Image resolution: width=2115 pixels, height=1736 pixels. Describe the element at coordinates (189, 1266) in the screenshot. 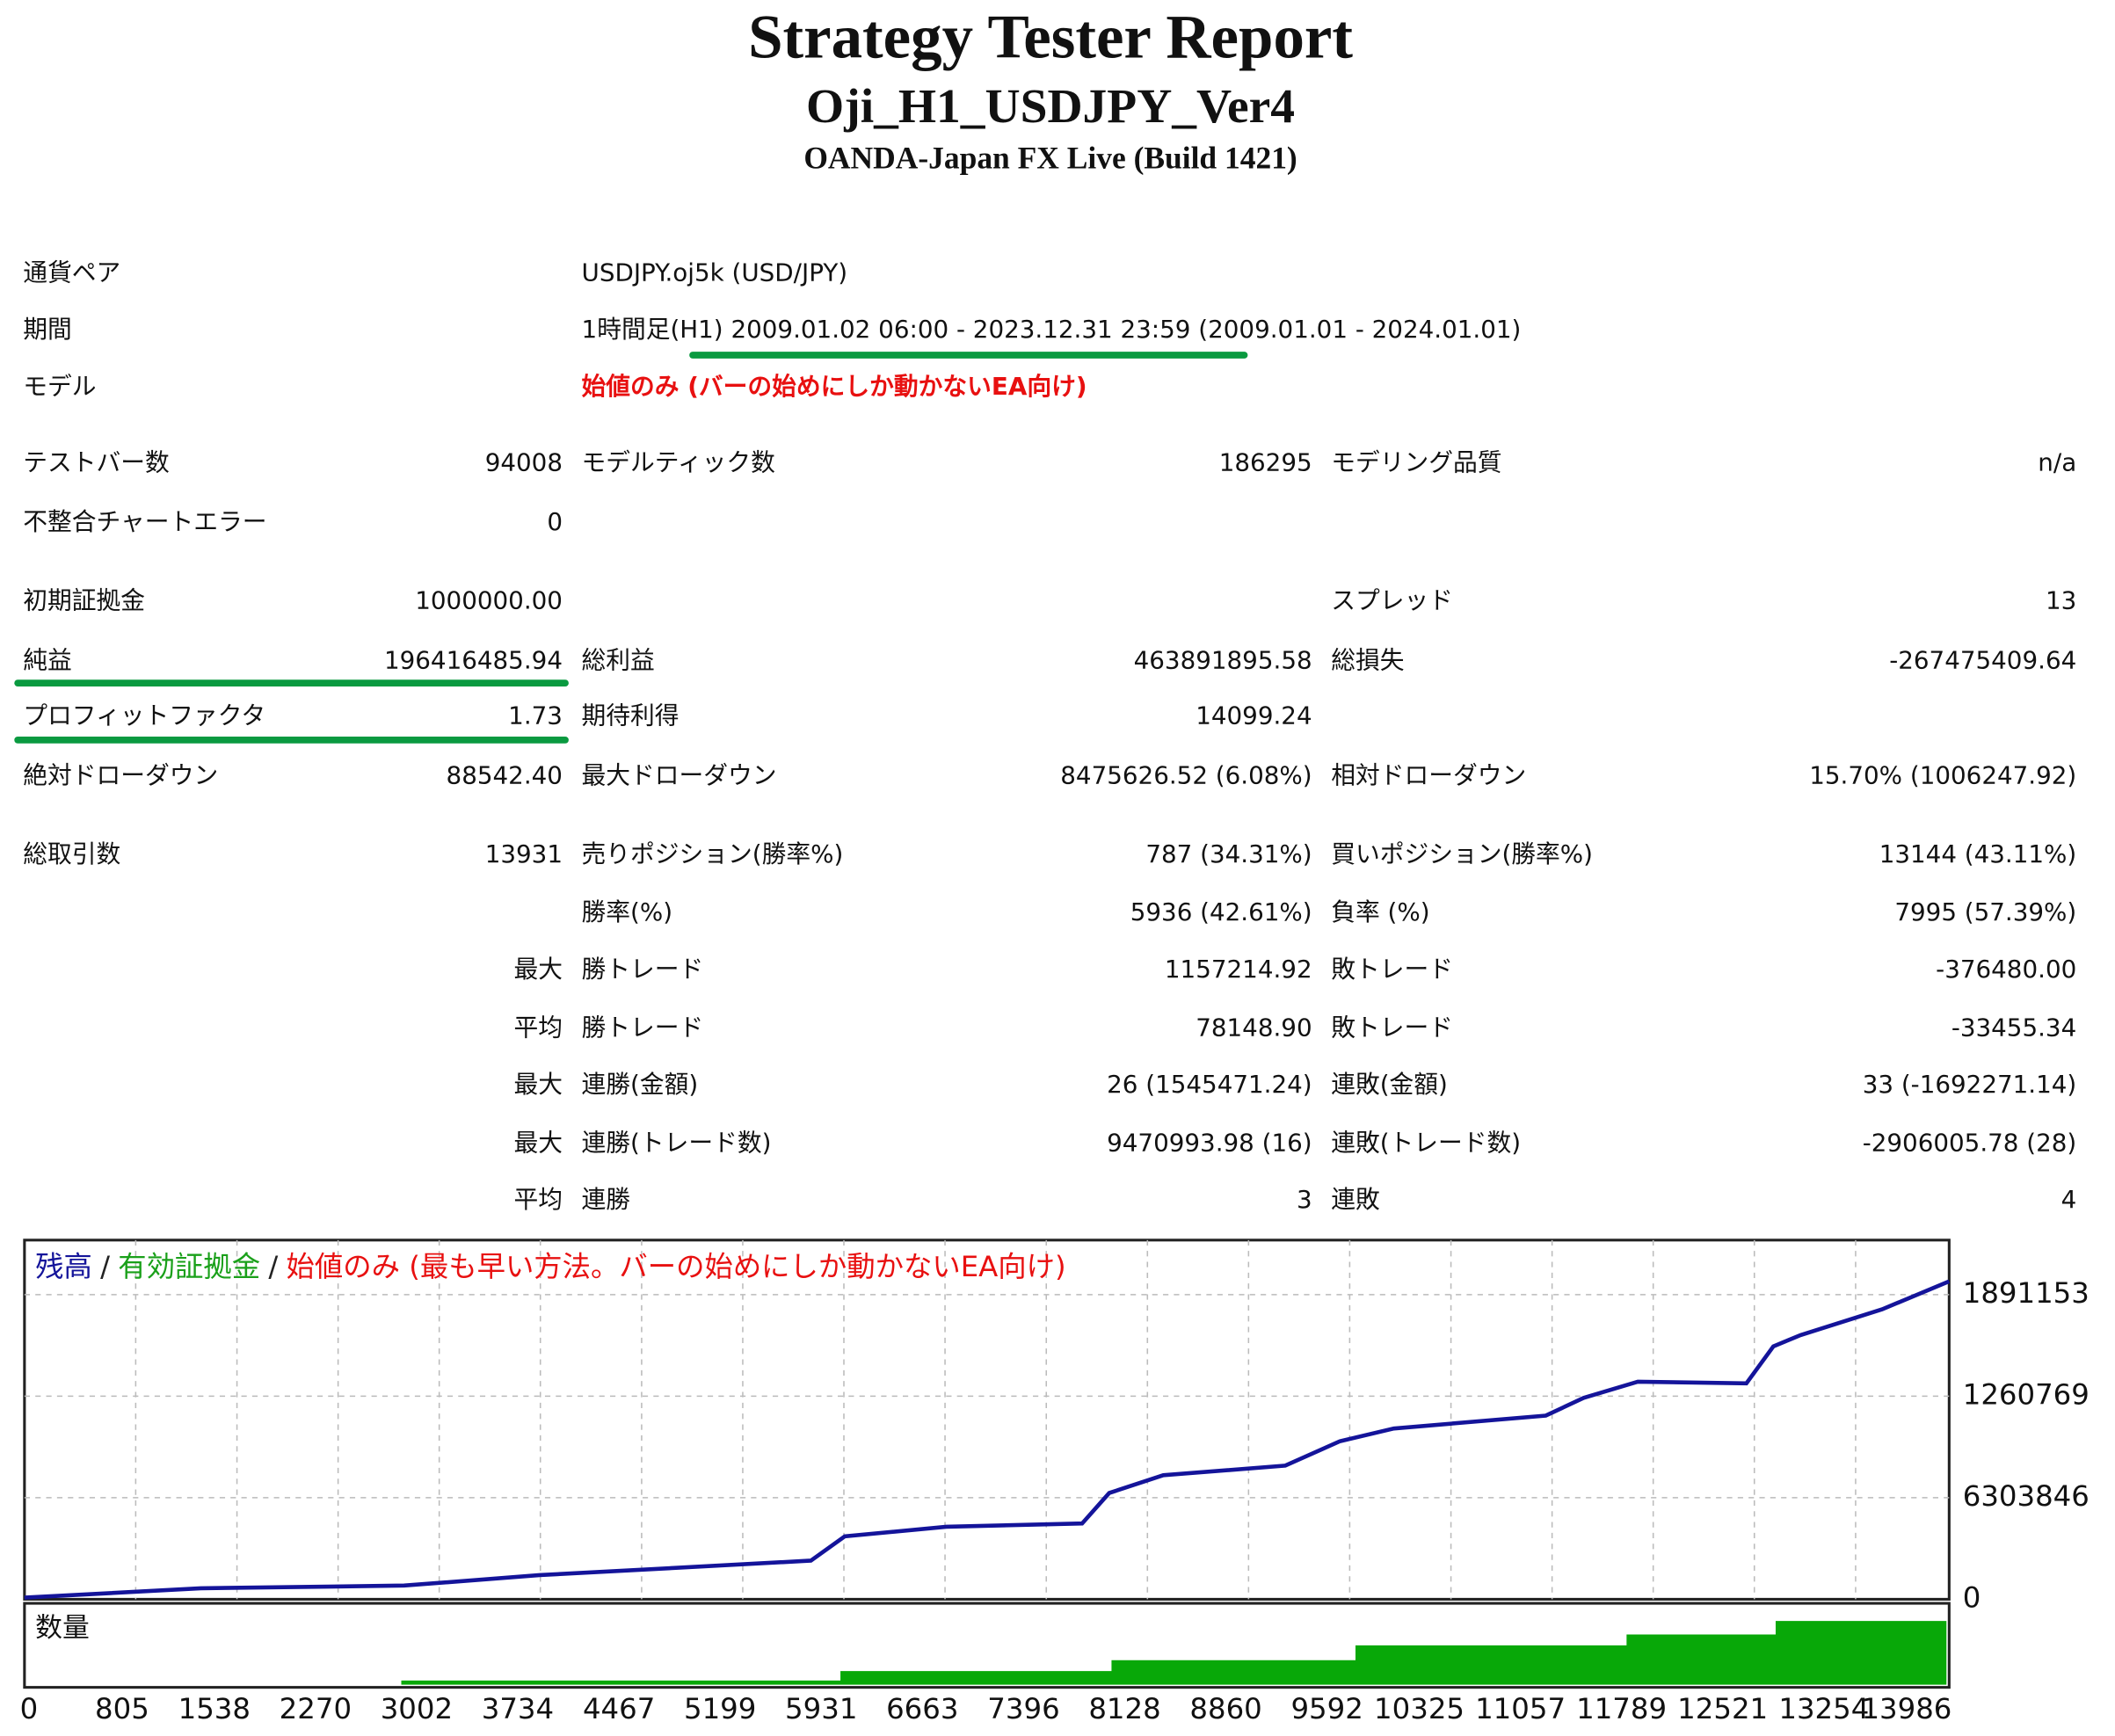

I see `legend-entry: 有効証拠金` at that location.